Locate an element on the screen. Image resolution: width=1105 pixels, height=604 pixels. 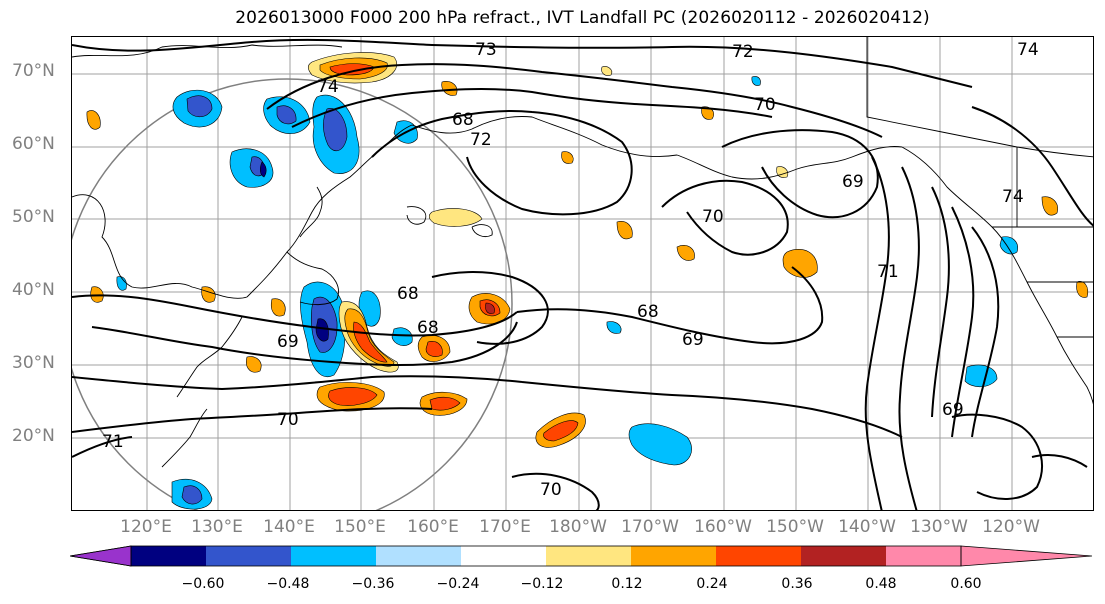
longitude-label: 170°W is located at coordinates (650, 527).